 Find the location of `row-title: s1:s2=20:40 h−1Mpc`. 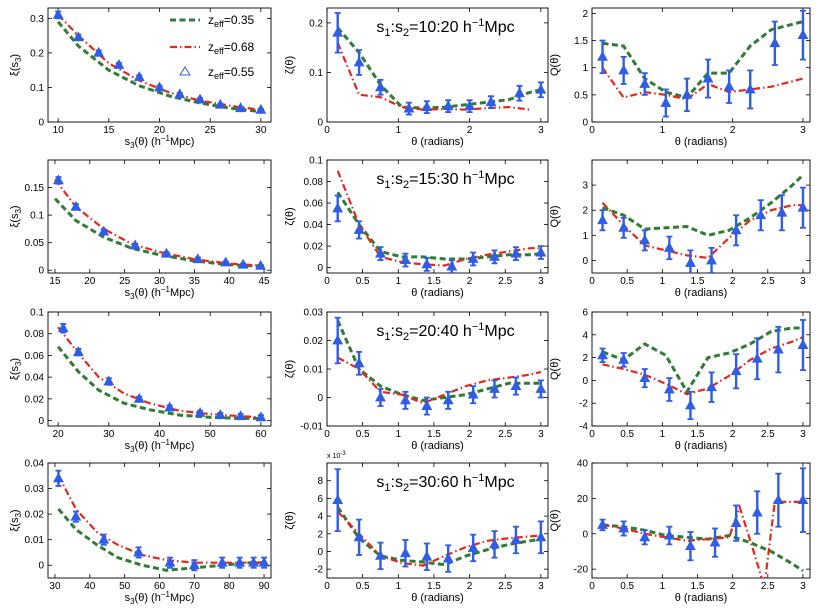

row-title: s1:s2=20:40 h−1Mpc is located at coordinates (445, 332).